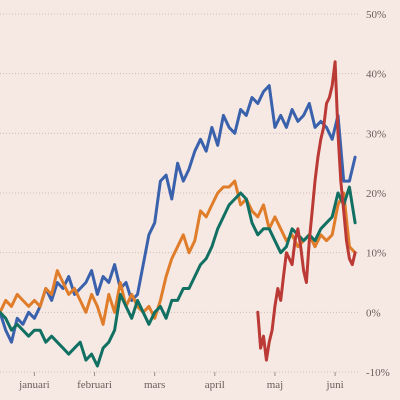  Describe the element at coordinates (335, 385) in the screenshot. I see `x-tick-label: juni` at that location.